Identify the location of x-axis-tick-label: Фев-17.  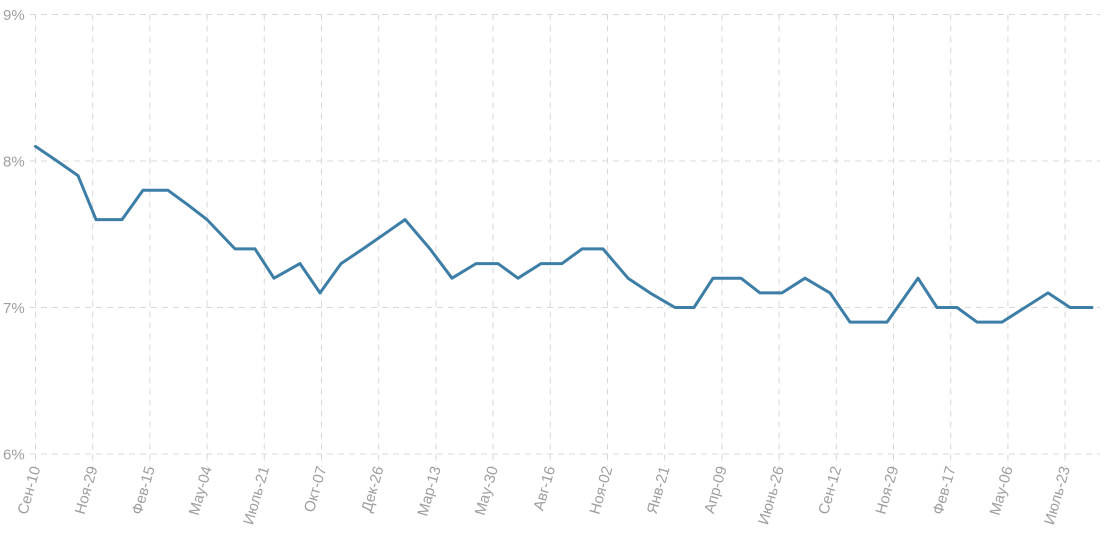
(945, 490).